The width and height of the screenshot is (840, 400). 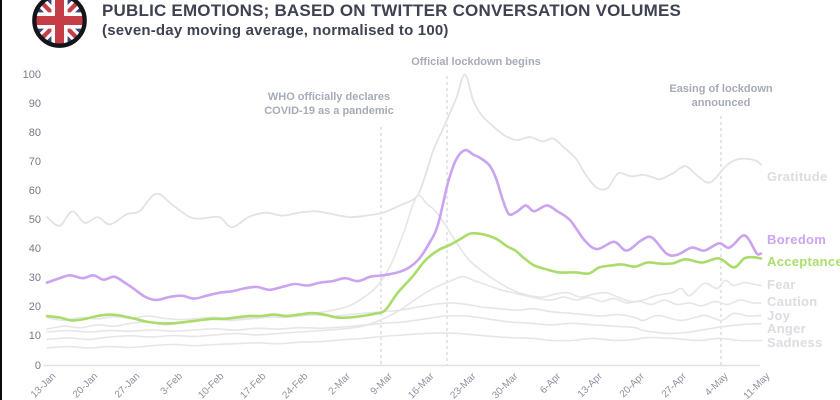 I want to click on series-line-sadness, so click(x=404, y=340).